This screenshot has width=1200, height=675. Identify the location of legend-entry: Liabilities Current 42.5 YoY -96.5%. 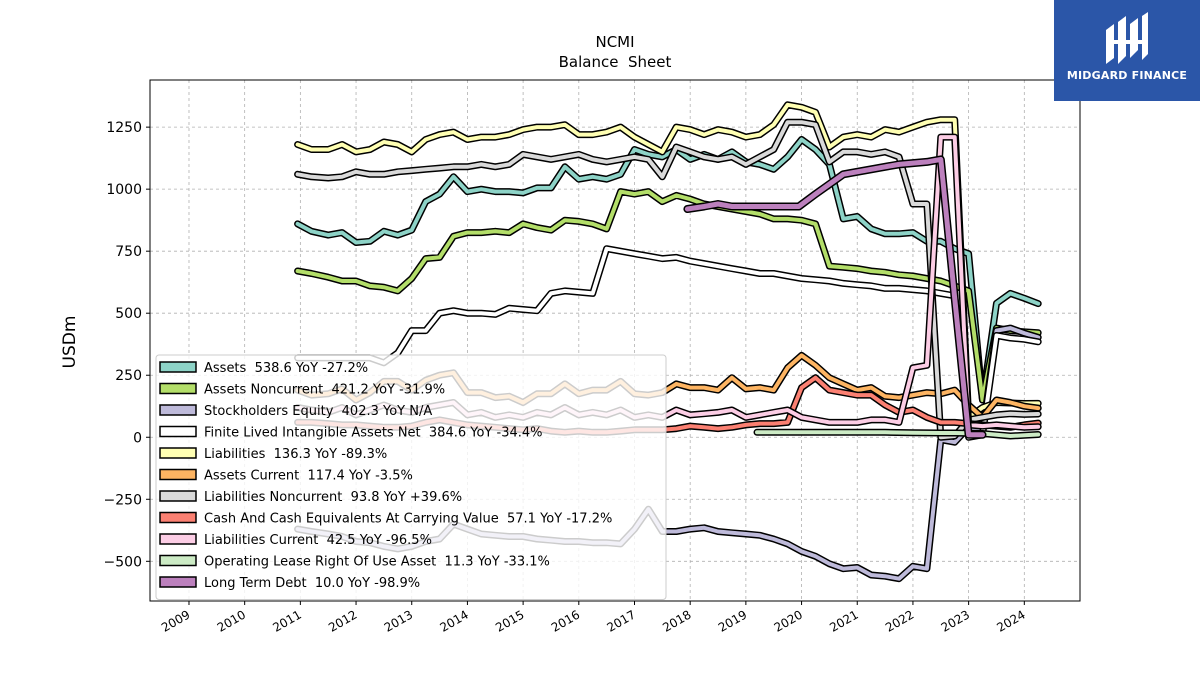
(318, 540).